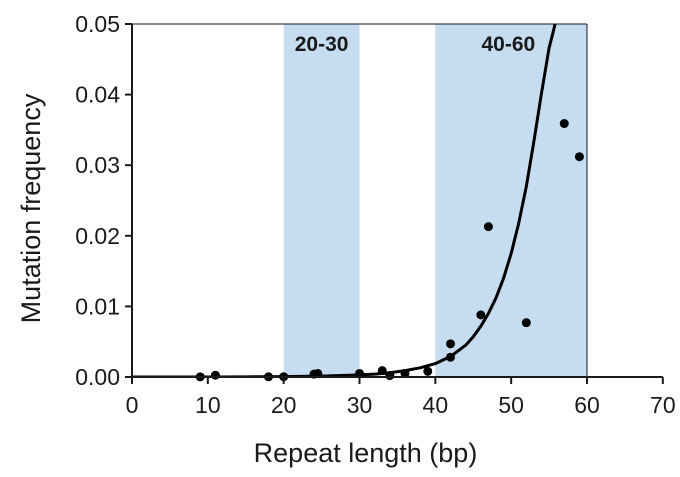  What do you see at coordinates (97, 236) in the screenshot?
I see `y-tick-label: 0.02` at bounding box center [97, 236].